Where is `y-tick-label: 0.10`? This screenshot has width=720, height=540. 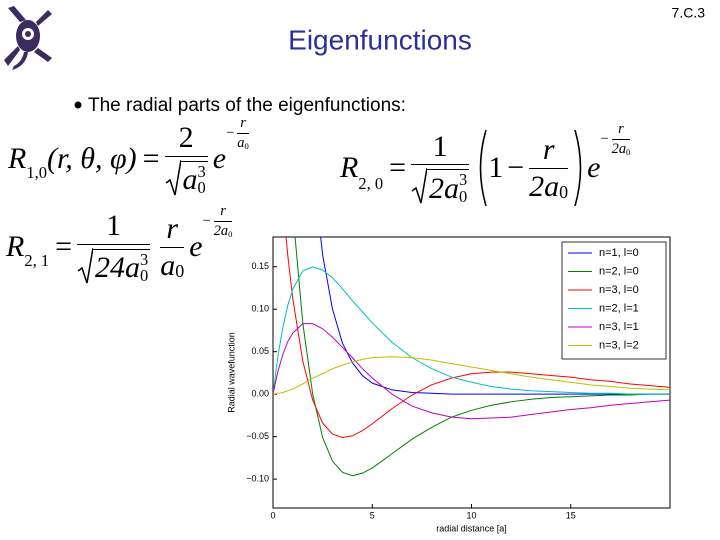 y-tick-label: 0.10 is located at coordinates (260, 309).